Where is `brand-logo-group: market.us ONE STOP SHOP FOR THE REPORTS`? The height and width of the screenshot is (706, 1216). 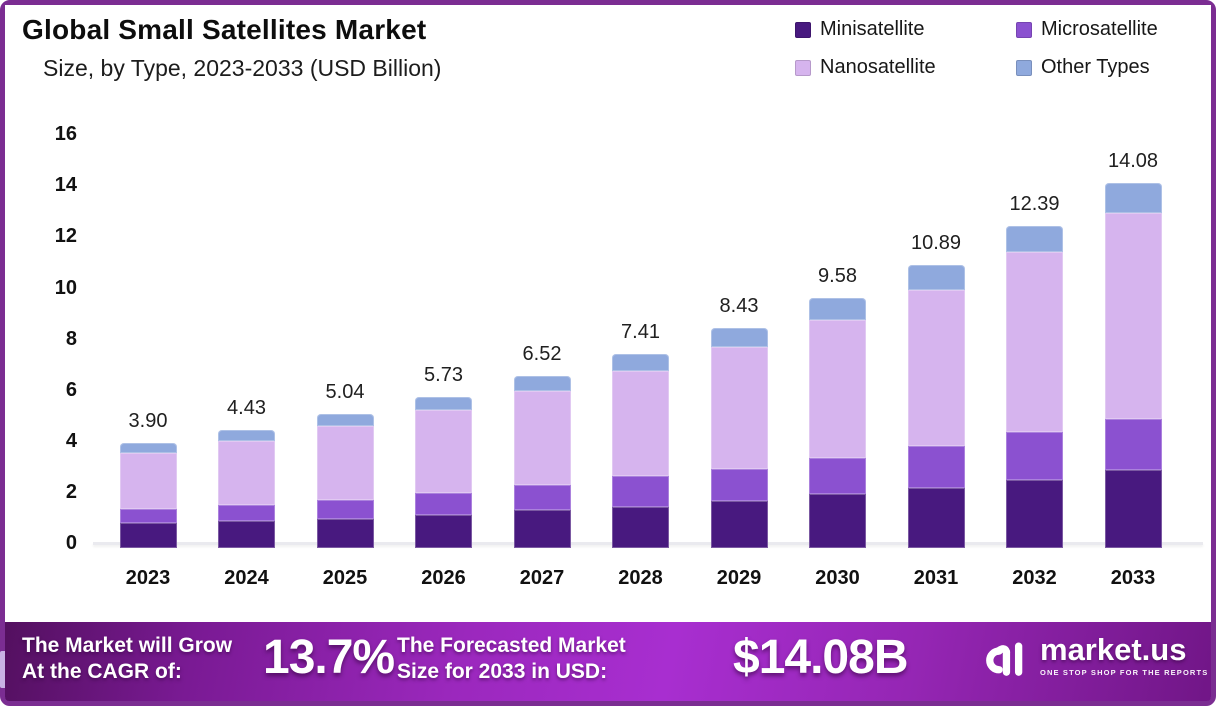
brand-logo-group: market.us ONE STOP SHOP FOR THE REPORTS is located at coordinates (1093, 658).